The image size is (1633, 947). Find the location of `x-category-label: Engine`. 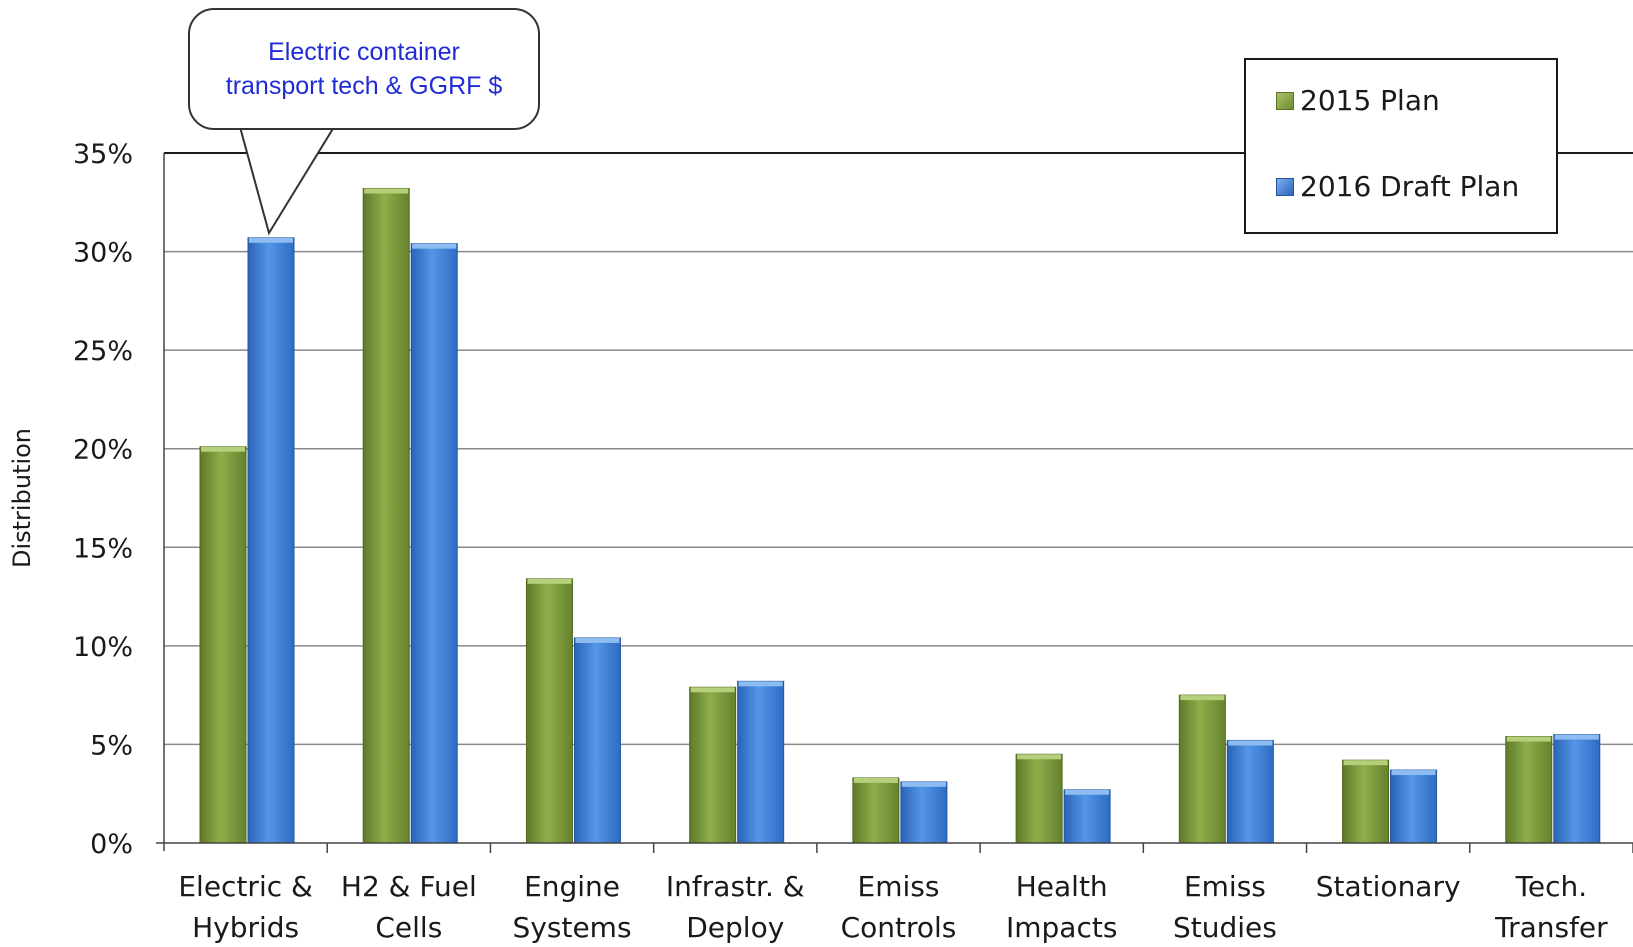

x-category-label: Engine is located at coordinates (572, 886).